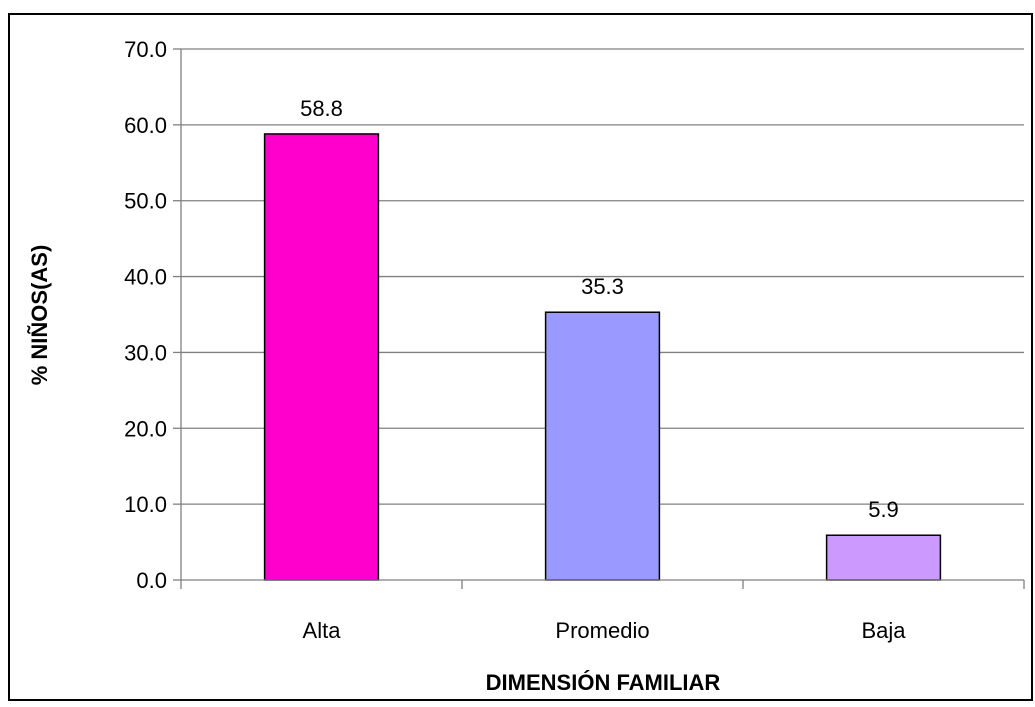 This screenshot has width=1035, height=707. I want to click on x-axis-title: DIMENSIÓN FAMILIAR, so click(603, 682).